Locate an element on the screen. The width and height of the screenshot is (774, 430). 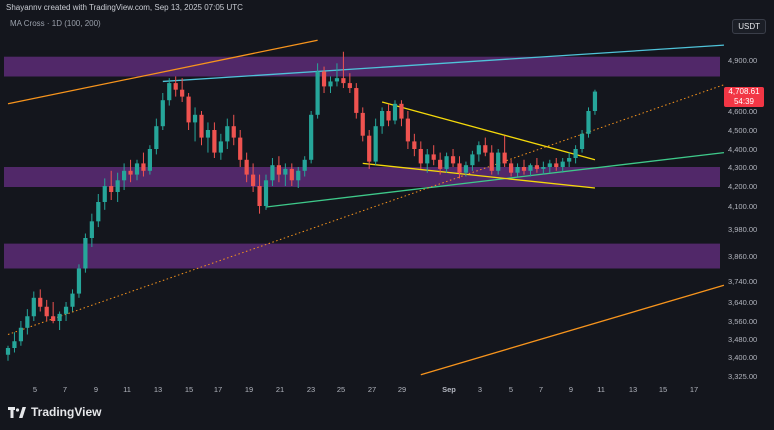
x-tick-label: 13 is located at coordinates (158, 389).